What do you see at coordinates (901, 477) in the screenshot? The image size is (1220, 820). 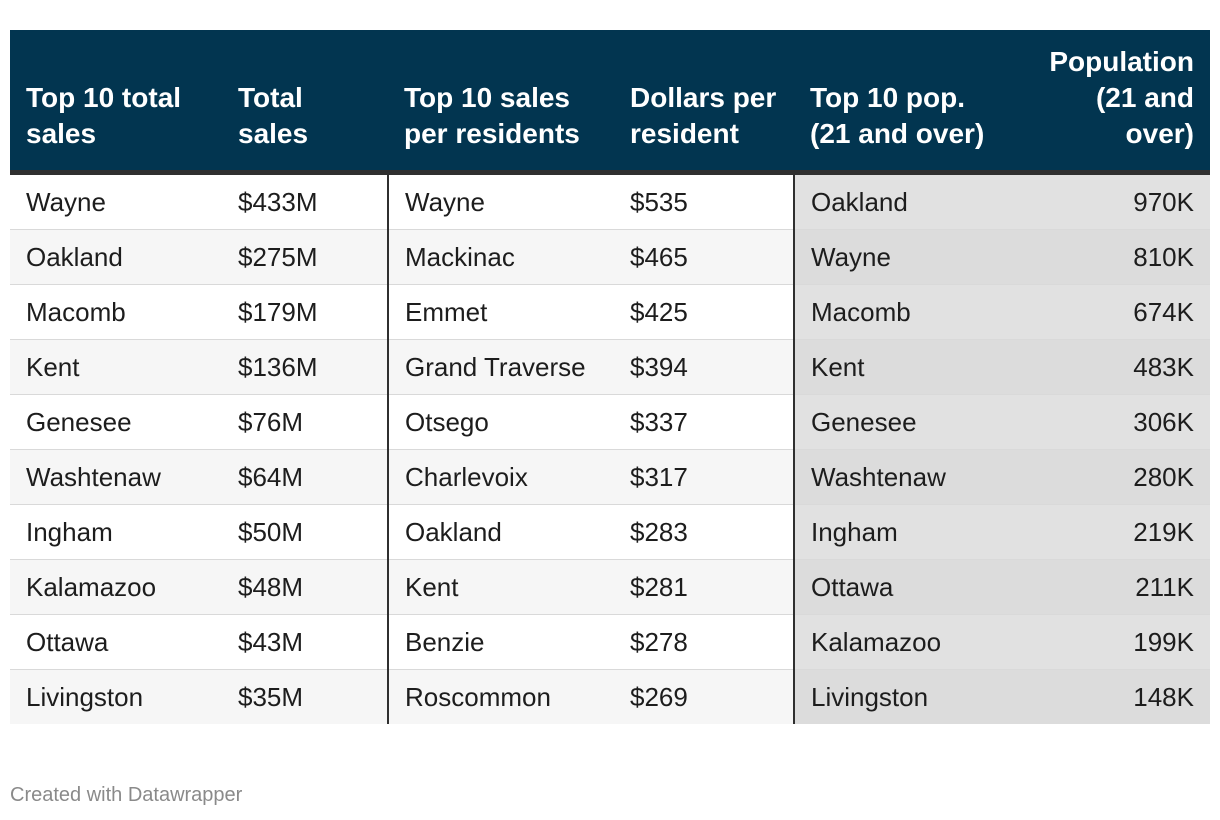 I see `county-population-cell: Washtenaw` at bounding box center [901, 477].